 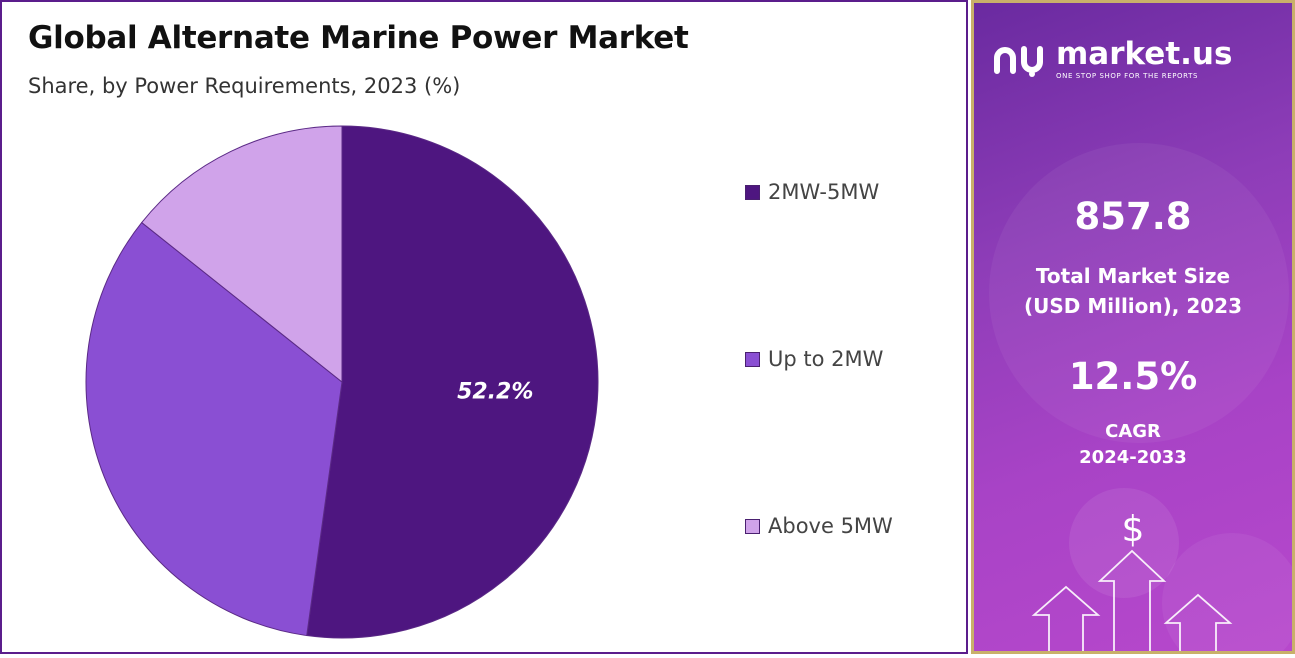 I want to click on brand-tagline: ONE STOP SHOP FOR THE REPORTS, so click(x=1127, y=76).